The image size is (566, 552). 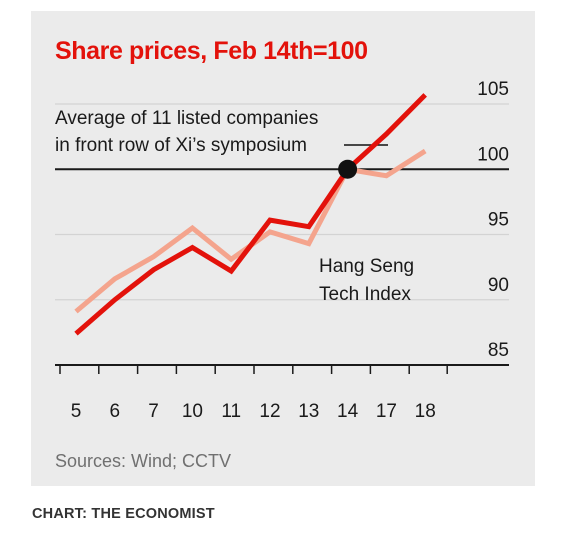 What do you see at coordinates (498, 220) in the screenshot?
I see `y-tick-label: 95` at bounding box center [498, 220].